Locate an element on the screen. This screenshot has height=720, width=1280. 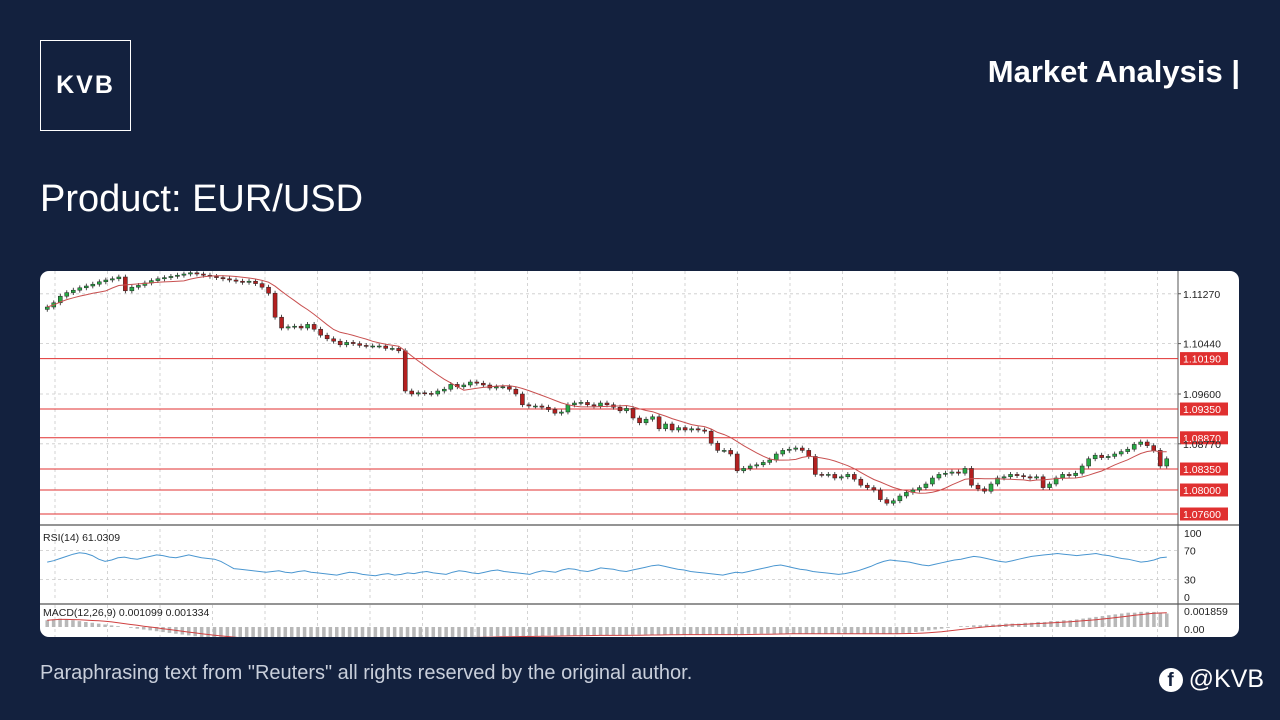
header-title: Market Analysis | is located at coordinates (1113, 71).